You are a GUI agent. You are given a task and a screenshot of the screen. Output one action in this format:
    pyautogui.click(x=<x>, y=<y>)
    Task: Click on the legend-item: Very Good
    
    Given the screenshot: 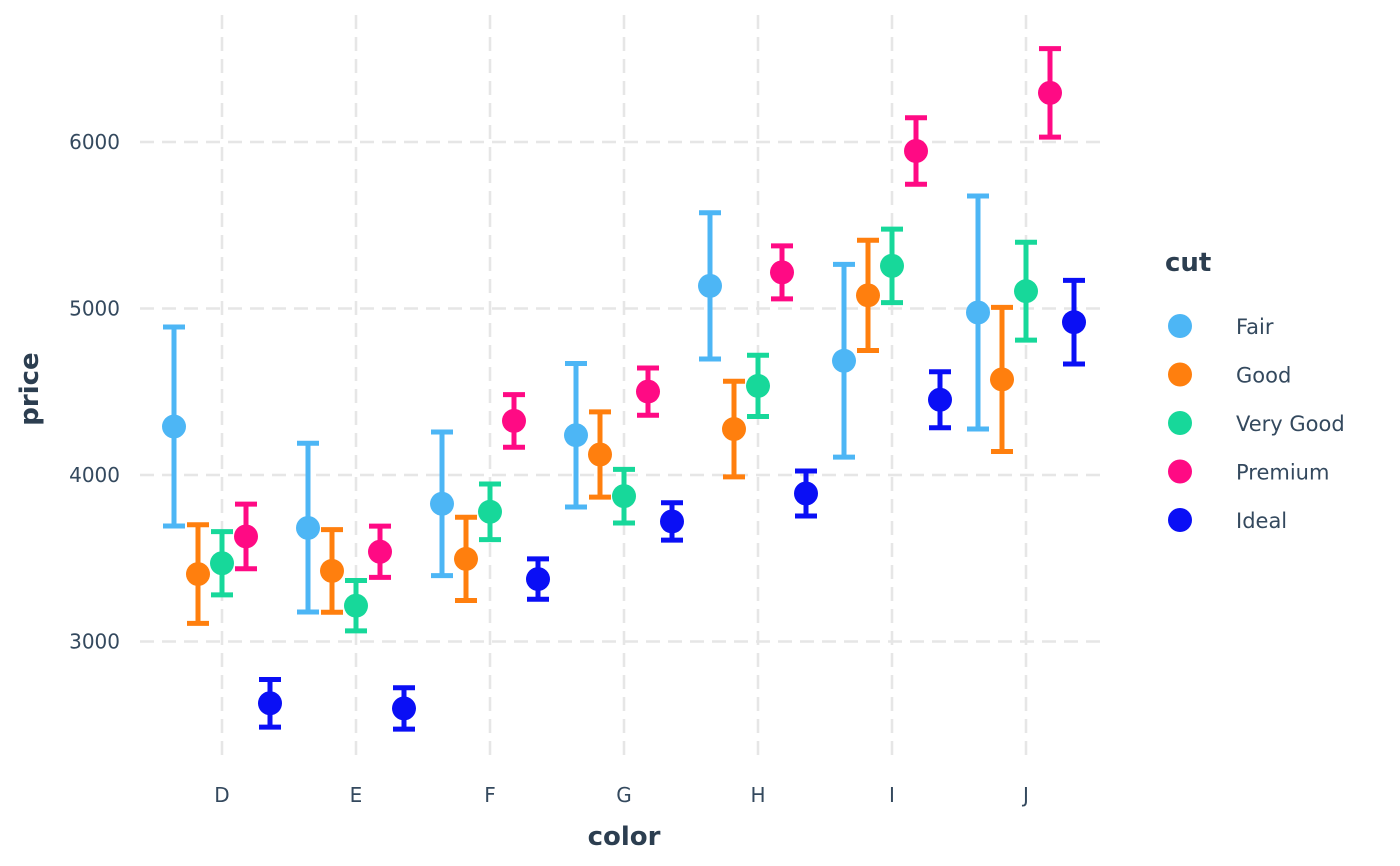 What is the action you would take?
    pyautogui.click(x=1256, y=423)
    